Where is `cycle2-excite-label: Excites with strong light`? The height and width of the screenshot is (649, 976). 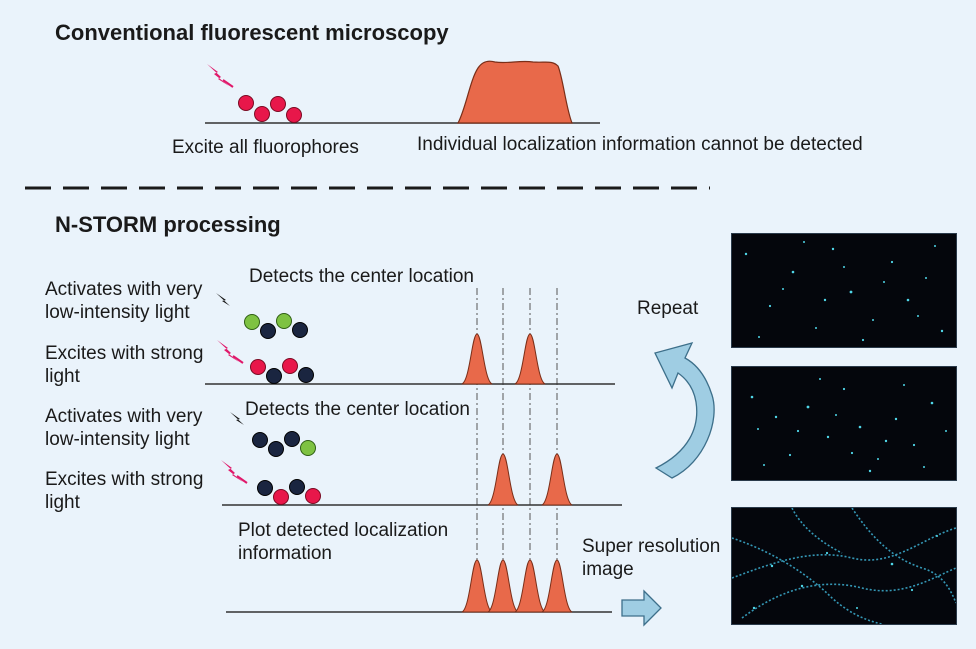 cycle2-excite-label: Excites with strong light is located at coordinates (124, 491).